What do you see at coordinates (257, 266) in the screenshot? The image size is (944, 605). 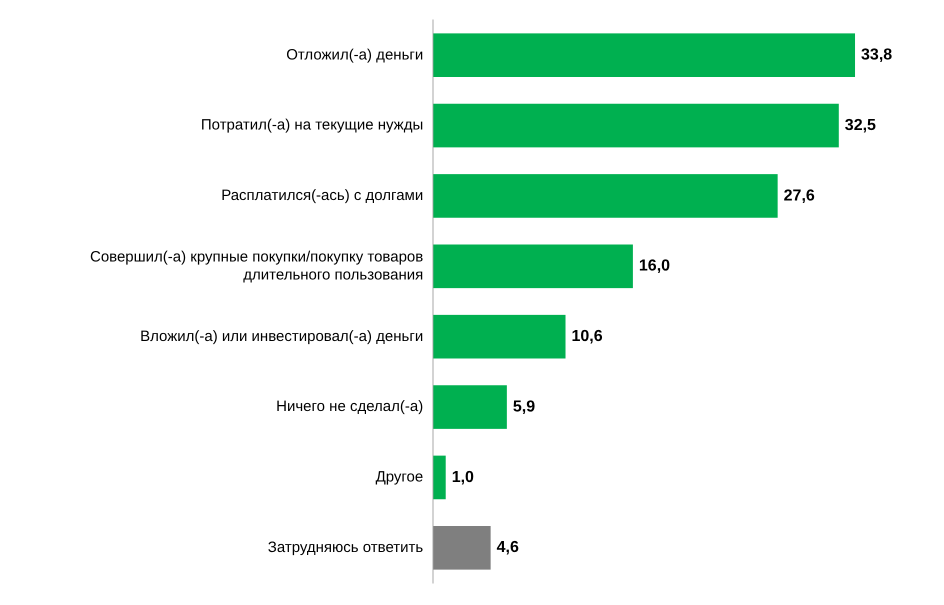 I see `y-tick-label: Совершил(-а) крупные покупки/покупку товаров длительного пользования` at bounding box center [257, 266].